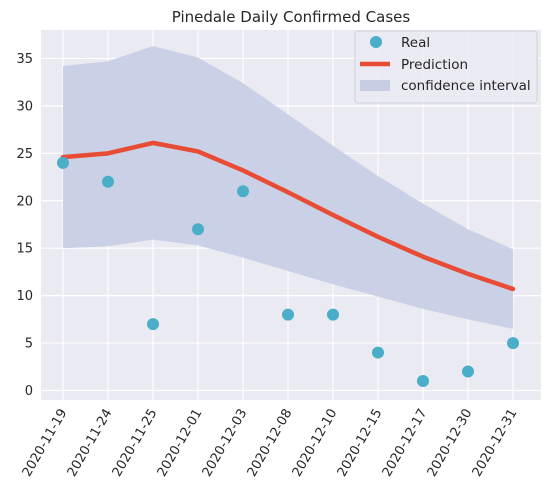  Describe the element at coordinates (291, 17) in the screenshot. I see `chart-title: Pinedale Daily Confirmed Cases` at that location.